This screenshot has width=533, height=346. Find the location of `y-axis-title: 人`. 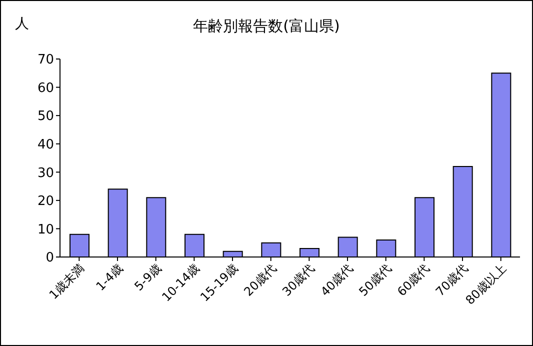

y-axis-title: 人 is located at coordinates (22, 24).